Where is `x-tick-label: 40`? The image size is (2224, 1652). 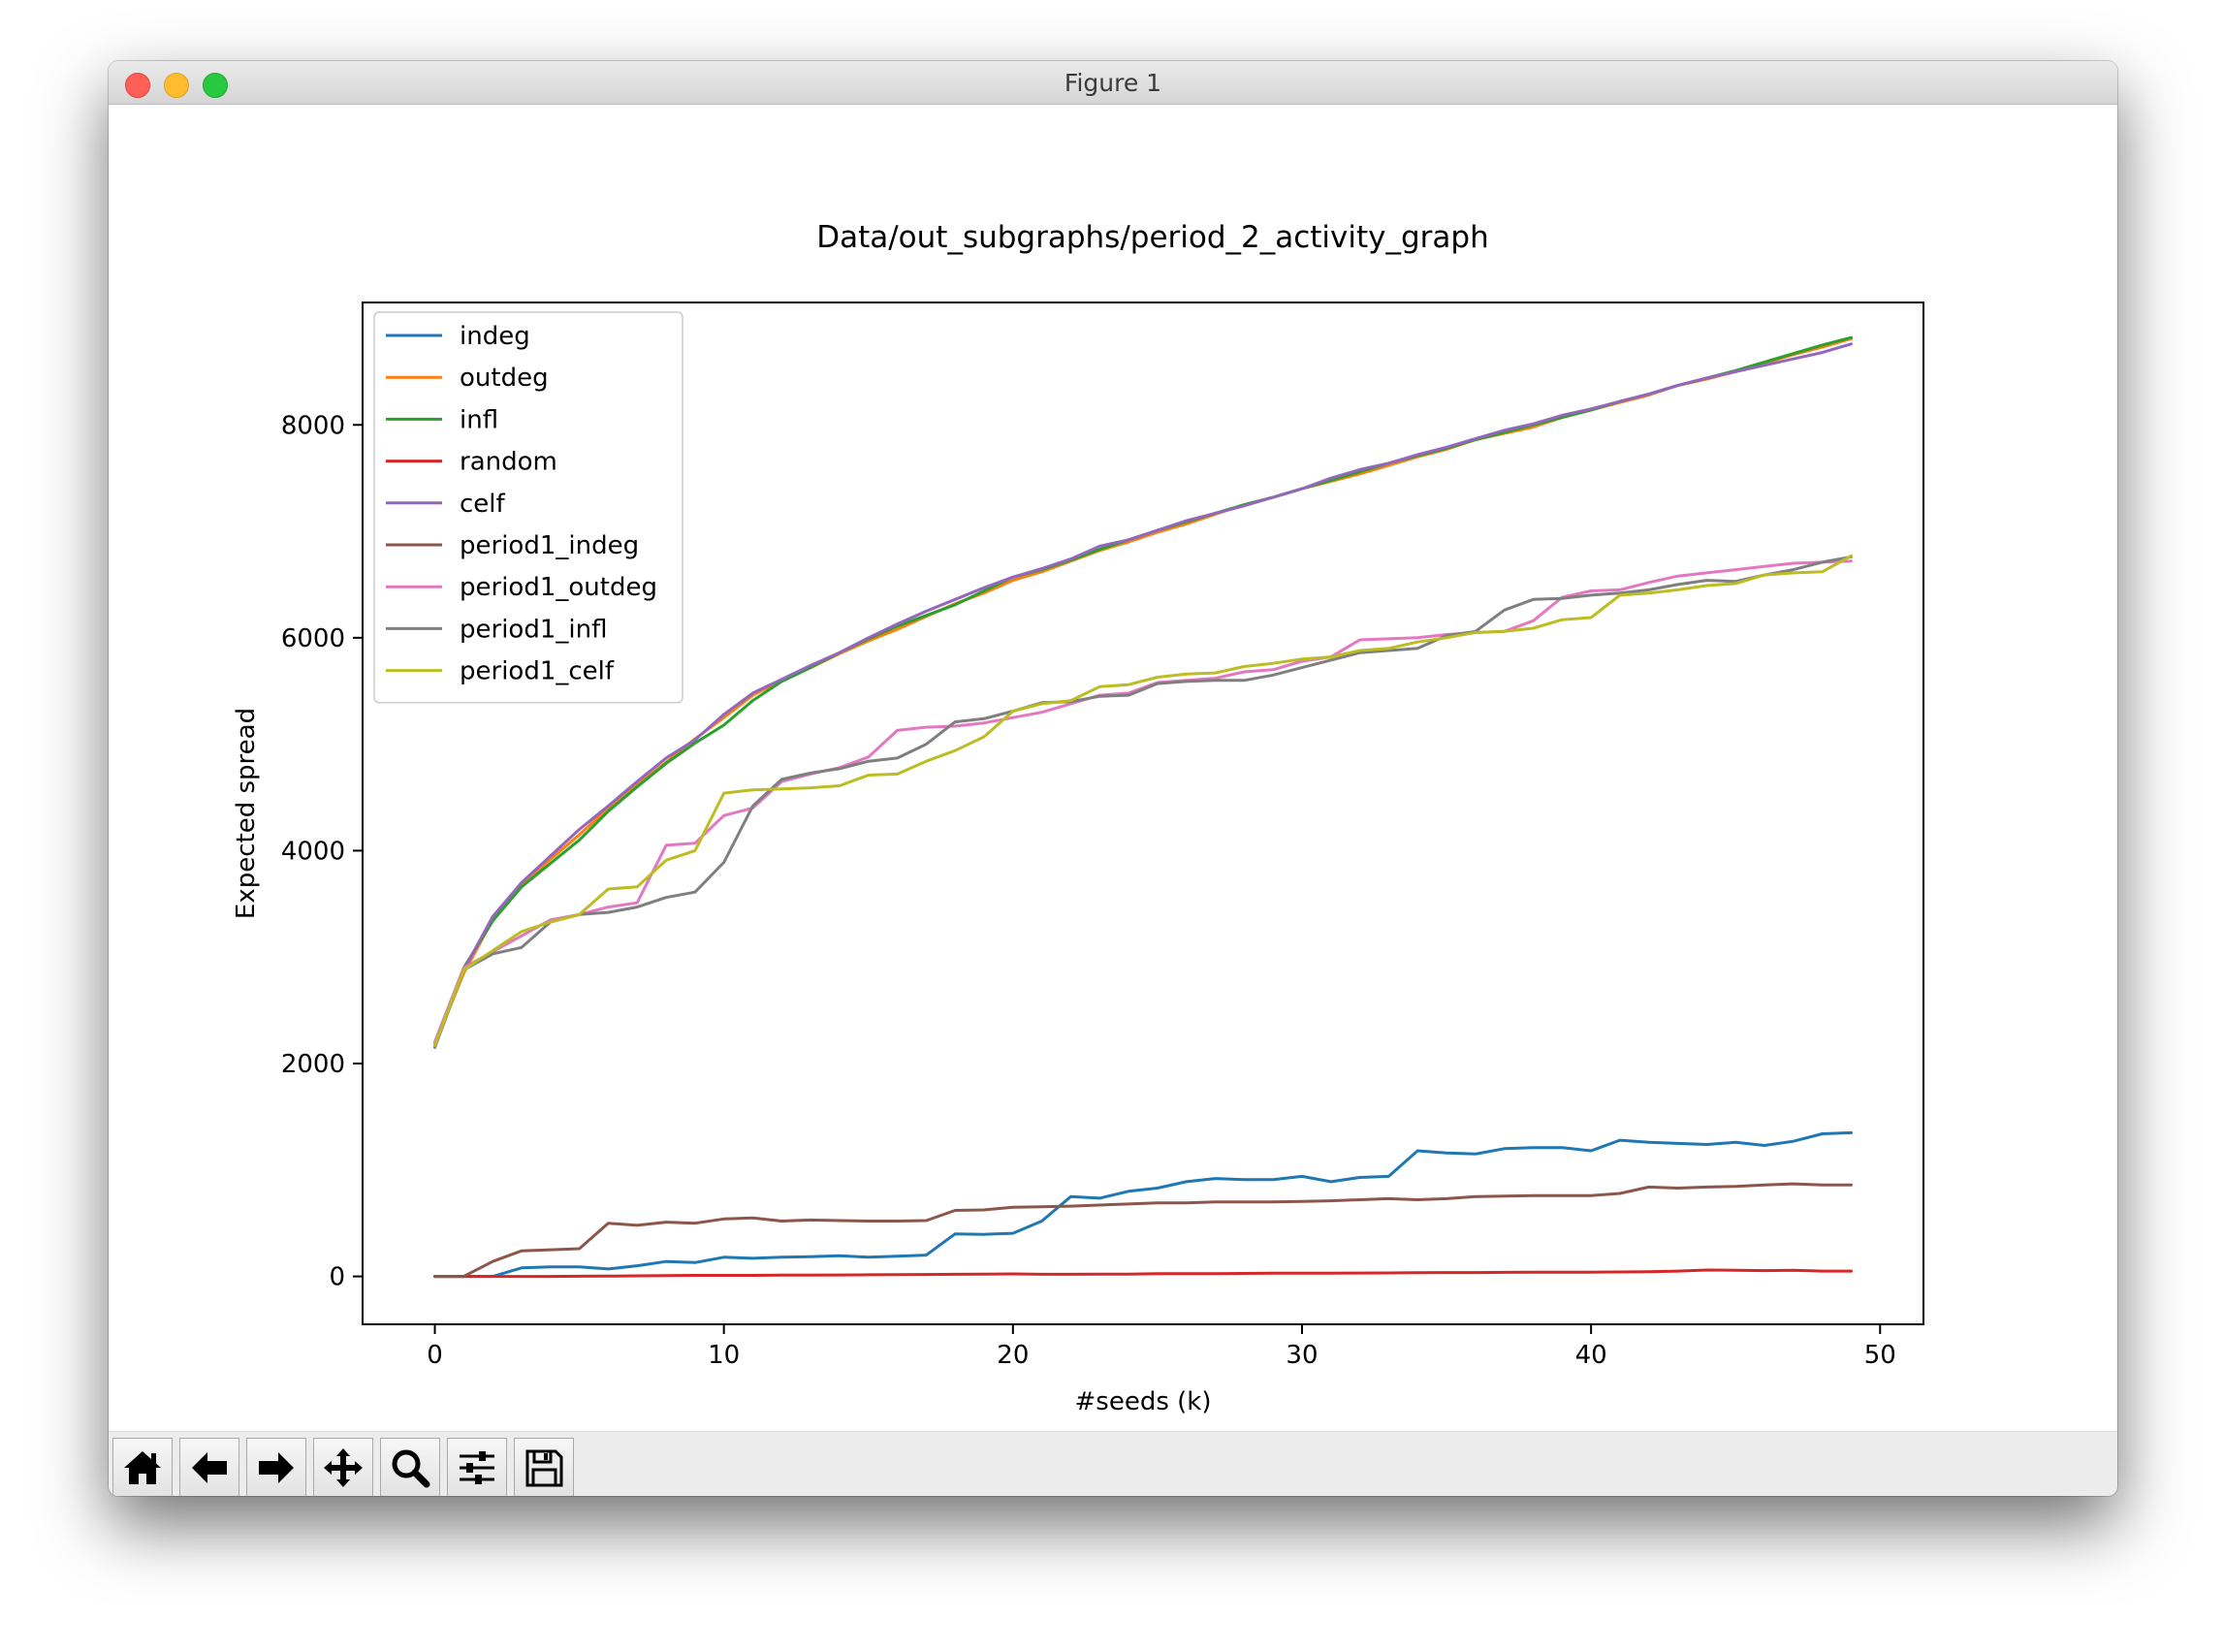
x-tick-label: 40 is located at coordinates (1591, 1356).